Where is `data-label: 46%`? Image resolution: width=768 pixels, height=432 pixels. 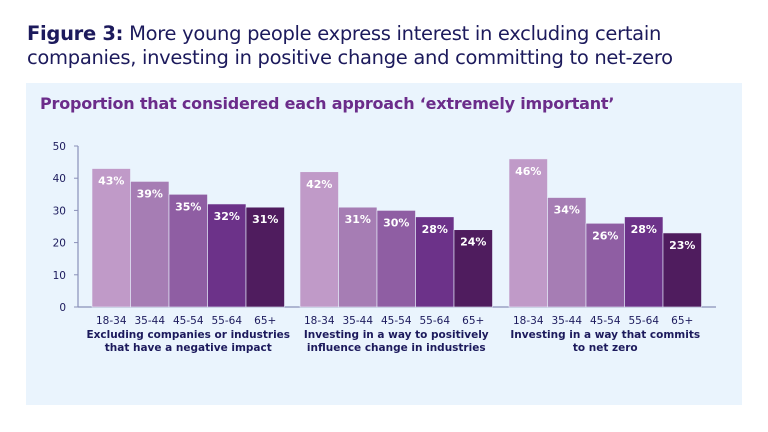
data-label: 46% is located at coordinates (528, 171).